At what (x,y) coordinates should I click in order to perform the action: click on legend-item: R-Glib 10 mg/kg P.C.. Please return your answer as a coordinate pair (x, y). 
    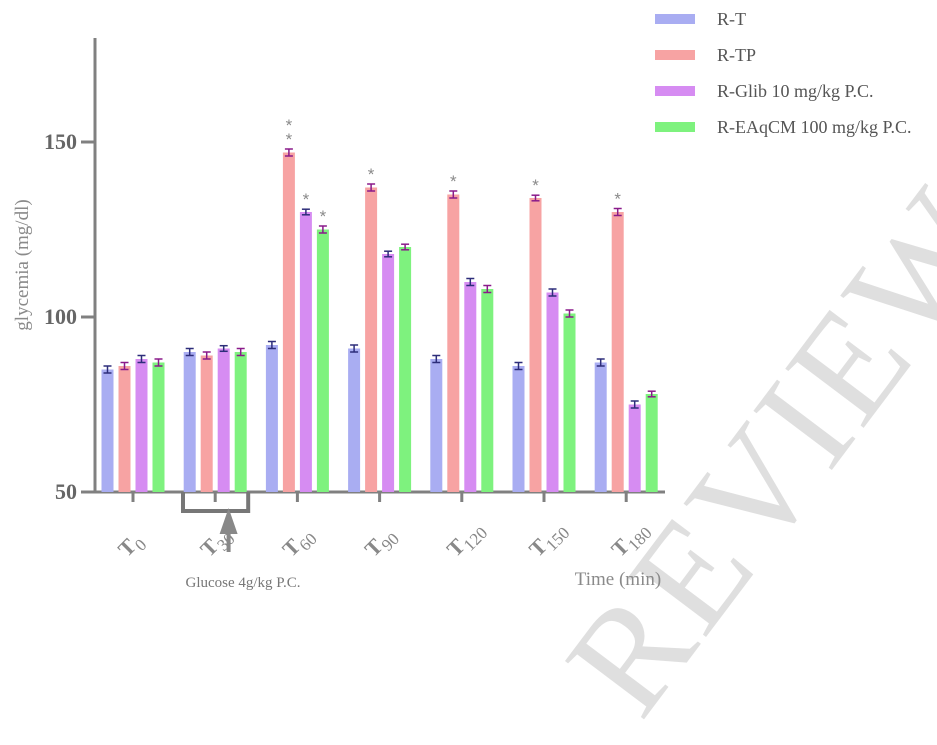
    Looking at the image, I should click on (783, 91).